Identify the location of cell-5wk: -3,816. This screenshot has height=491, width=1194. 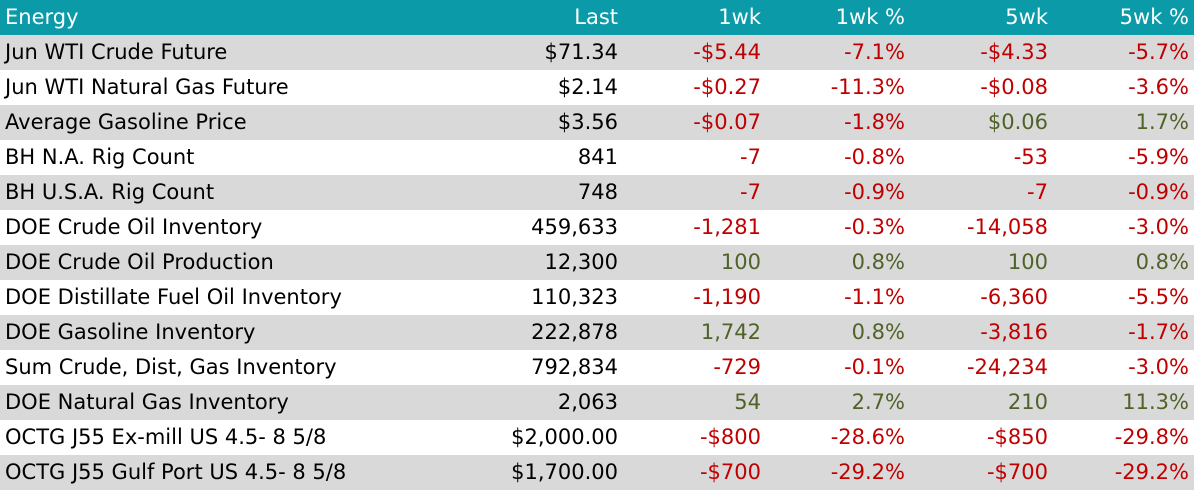
(1014, 332).